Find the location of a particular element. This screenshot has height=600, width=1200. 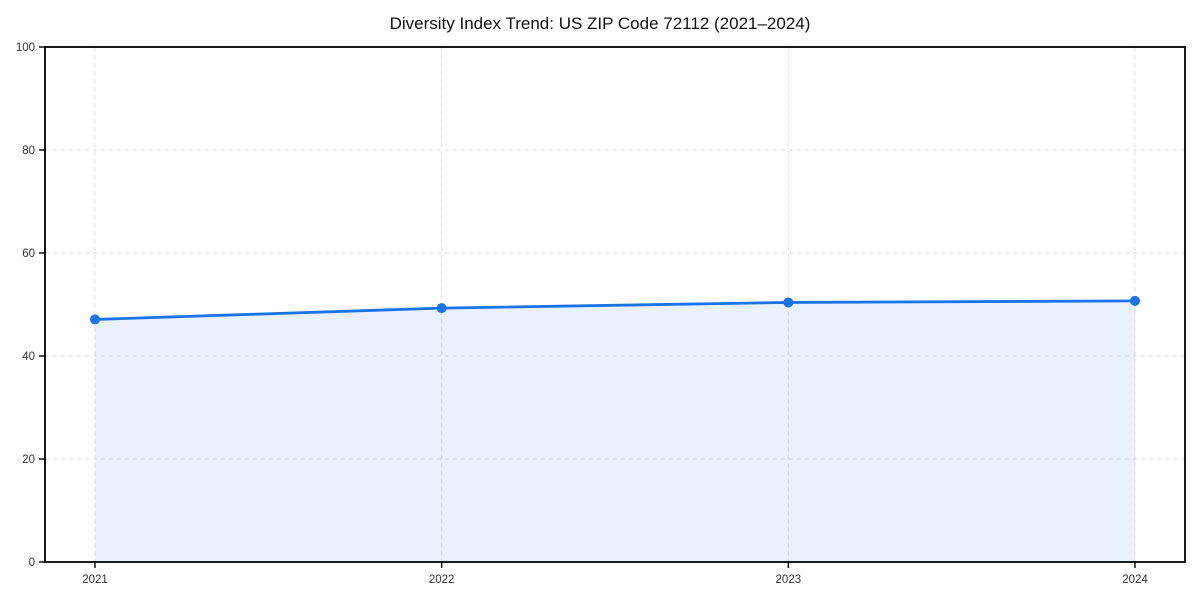

y-axis-tick-label: 40 is located at coordinates (28, 357).